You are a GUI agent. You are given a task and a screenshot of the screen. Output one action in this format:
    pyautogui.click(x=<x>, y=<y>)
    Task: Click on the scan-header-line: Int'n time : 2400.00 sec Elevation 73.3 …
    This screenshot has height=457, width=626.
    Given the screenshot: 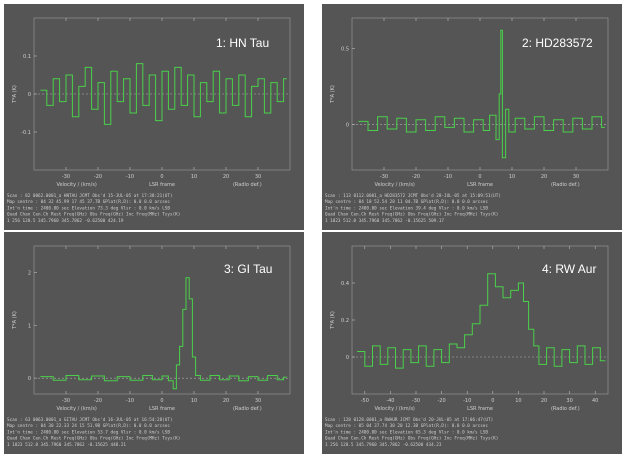 What is the action you would take?
    pyautogui.click(x=88, y=208)
    